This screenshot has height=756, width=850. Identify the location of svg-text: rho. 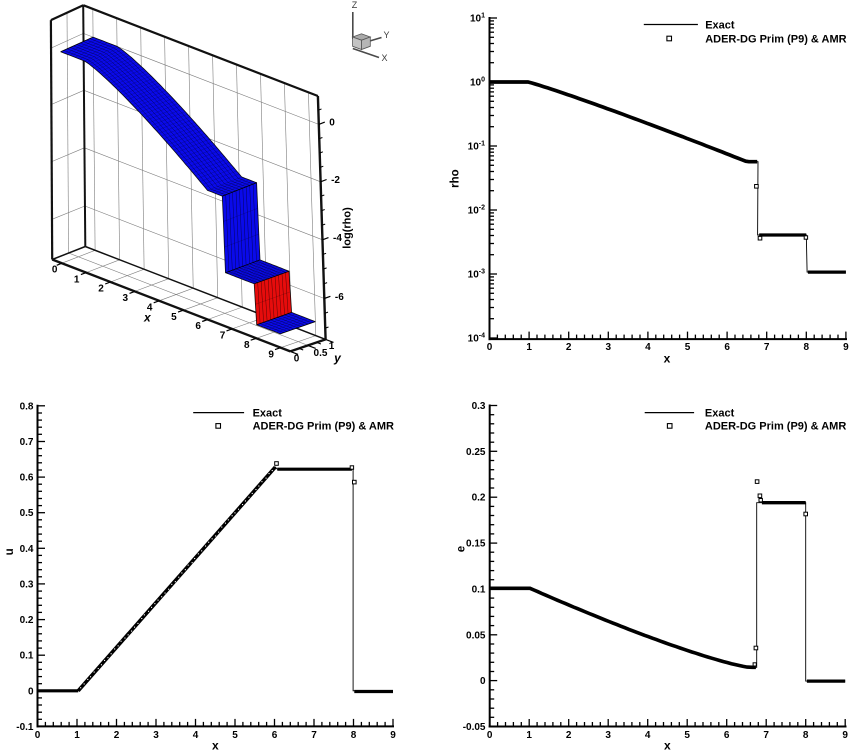
(456, 178).